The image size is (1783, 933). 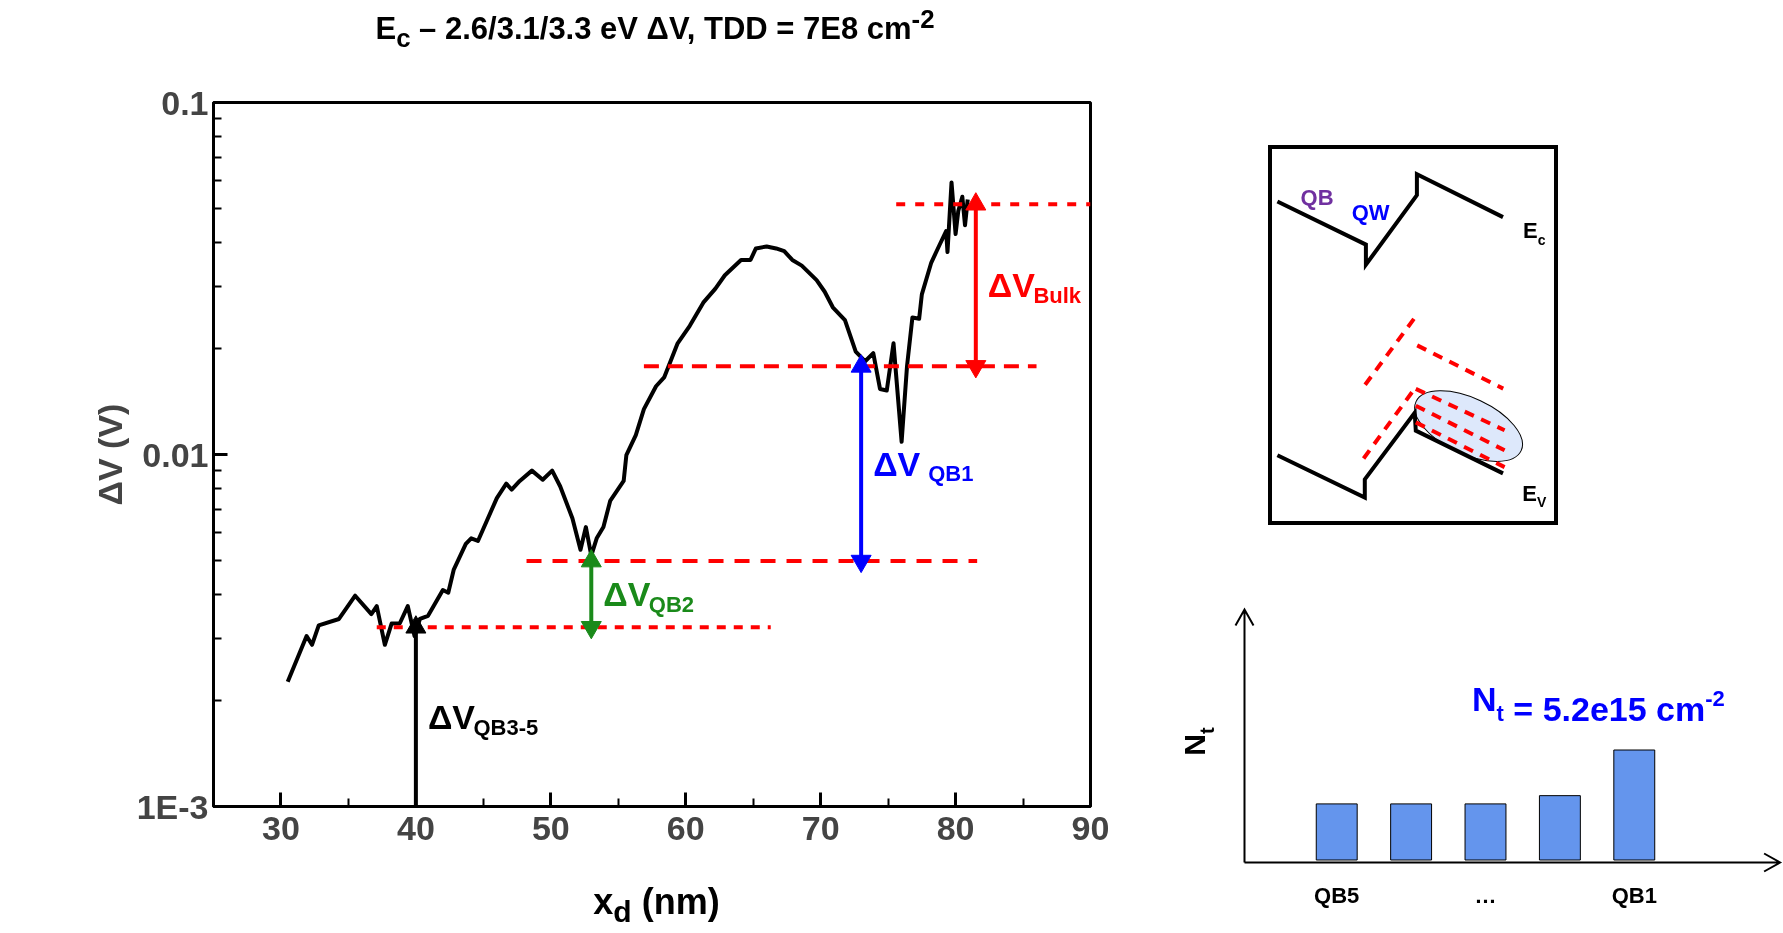 What do you see at coordinates (1488, 703) in the screenshot?
I see `y-axis-title: N$_{t}$` at bounding box center [1488, 703].